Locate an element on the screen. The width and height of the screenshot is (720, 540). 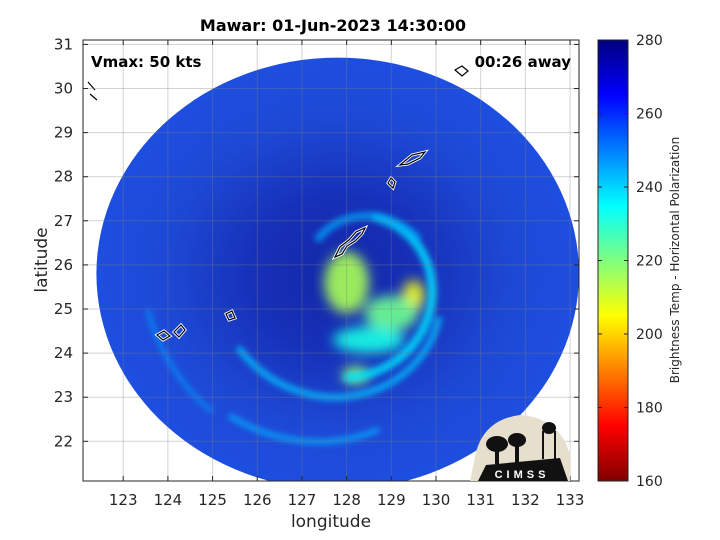
x-tick-label: 128 is located at coordinates (346, 500).